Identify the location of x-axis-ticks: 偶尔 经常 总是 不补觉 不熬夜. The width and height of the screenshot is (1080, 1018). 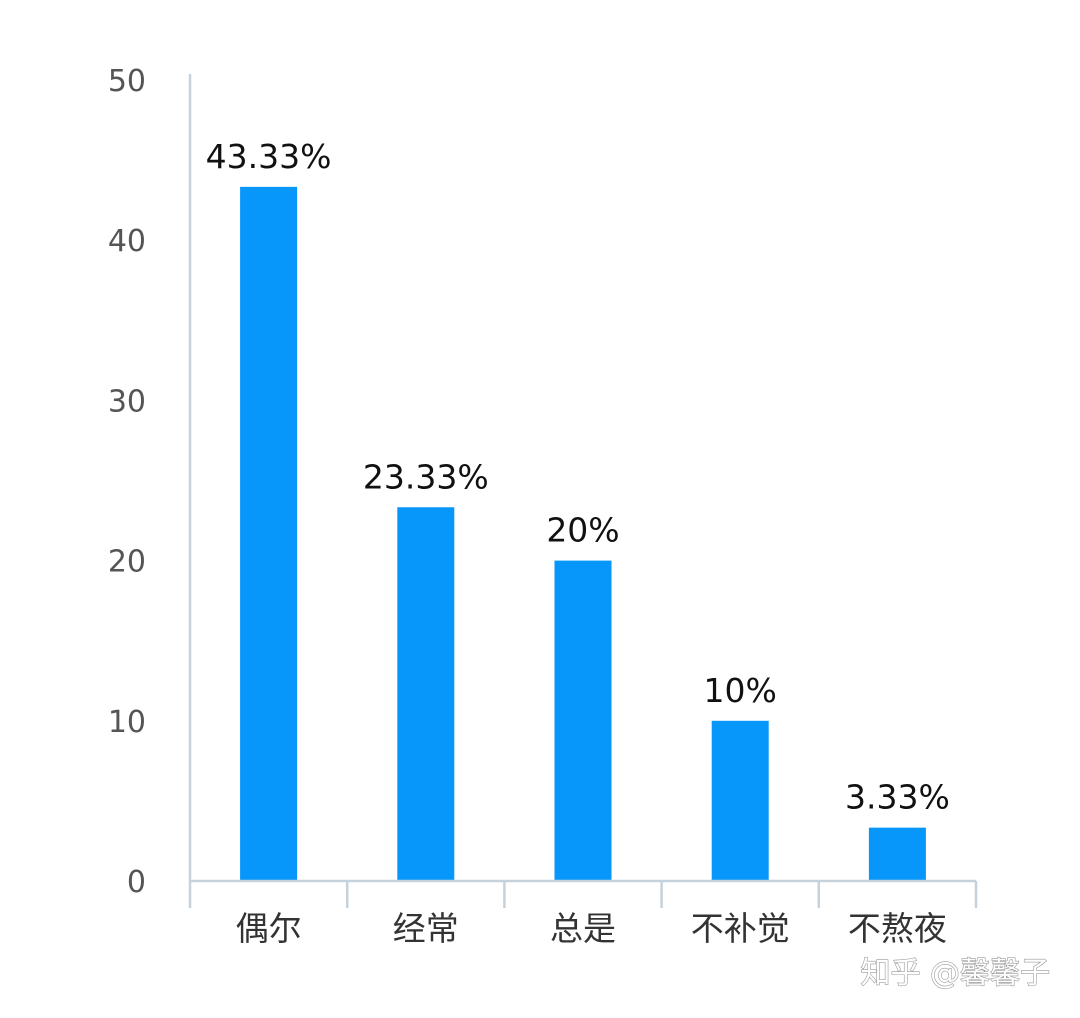
(591, 928).